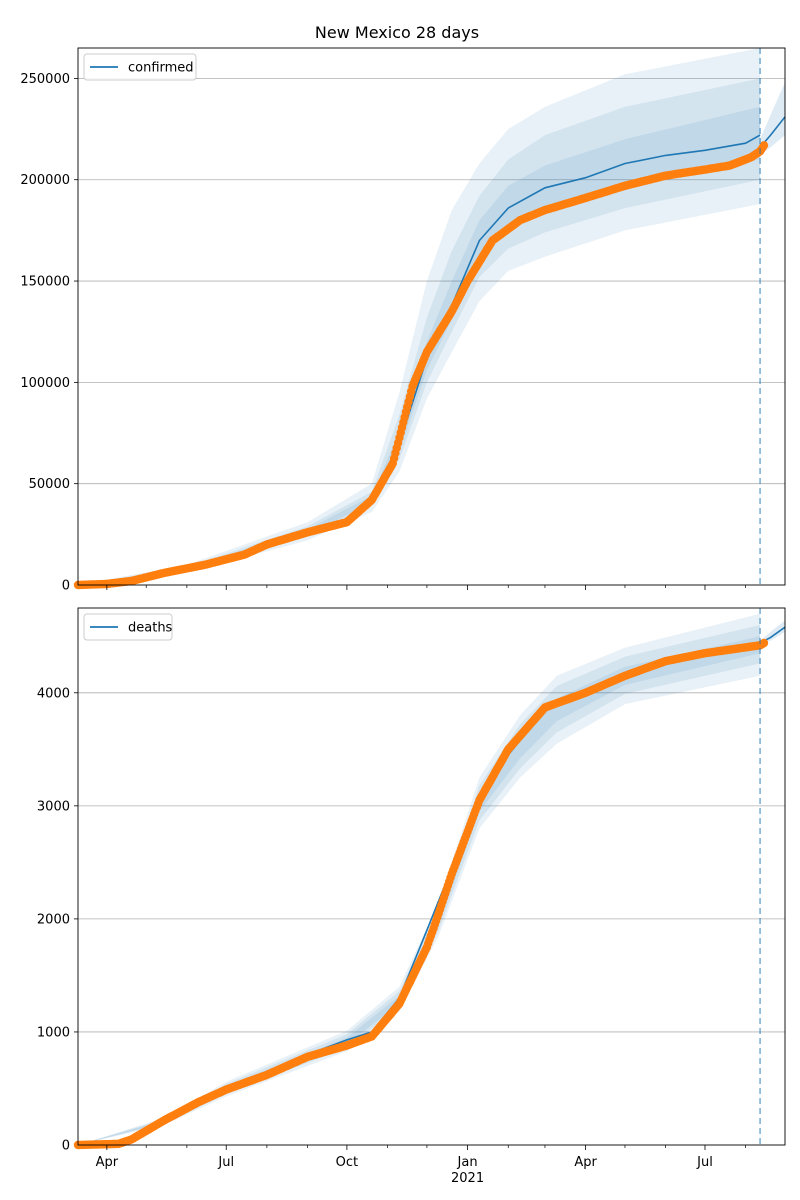  What do you see at coordinates (45, 282) in the screenshot?
I see `y-tick-label: 150000` at bounding box center [45, 282].